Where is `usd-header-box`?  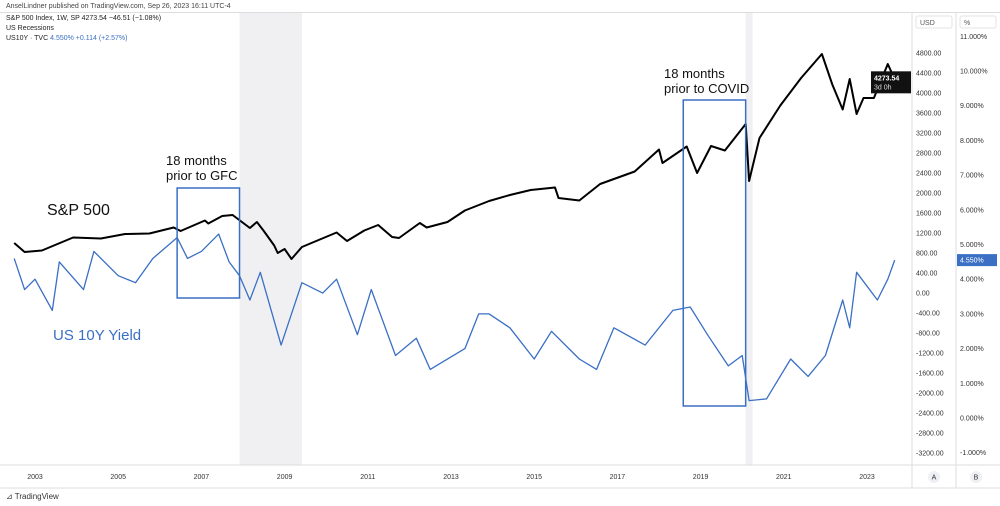
usd-header-box is located at coordinates (934, 22).